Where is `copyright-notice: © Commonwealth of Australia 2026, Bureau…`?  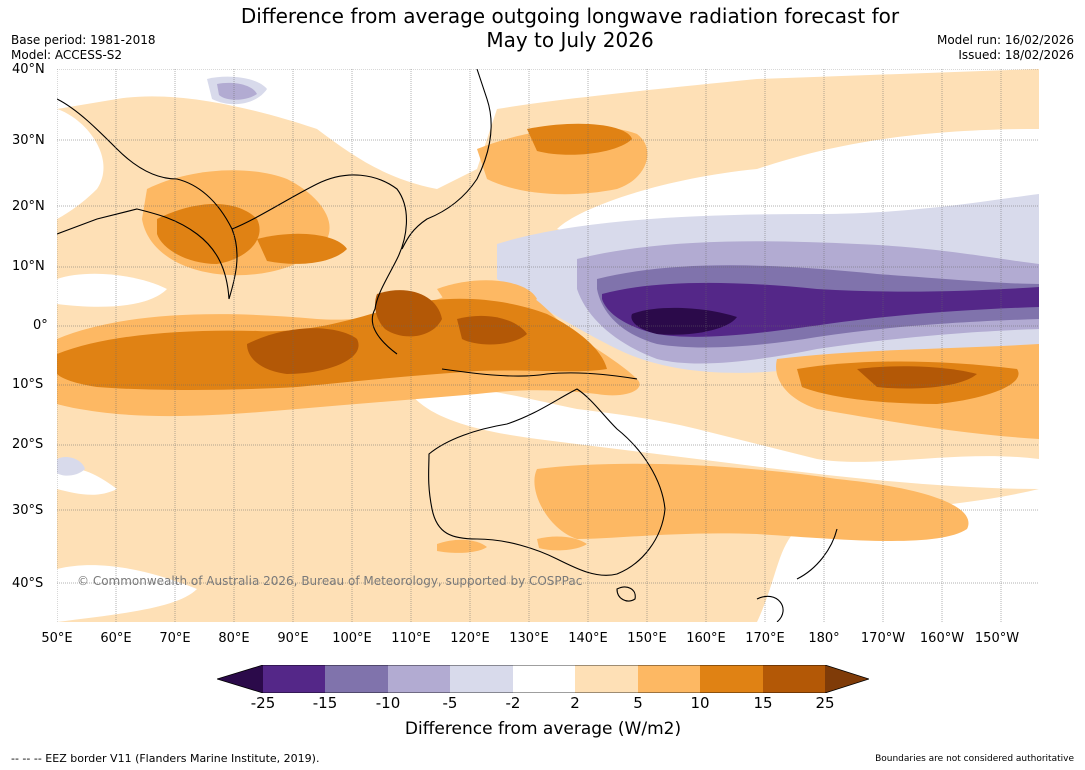 copyright-notice: © Commonwealth of Australia 2026, Bureau… is located at coordinates (330, 581).